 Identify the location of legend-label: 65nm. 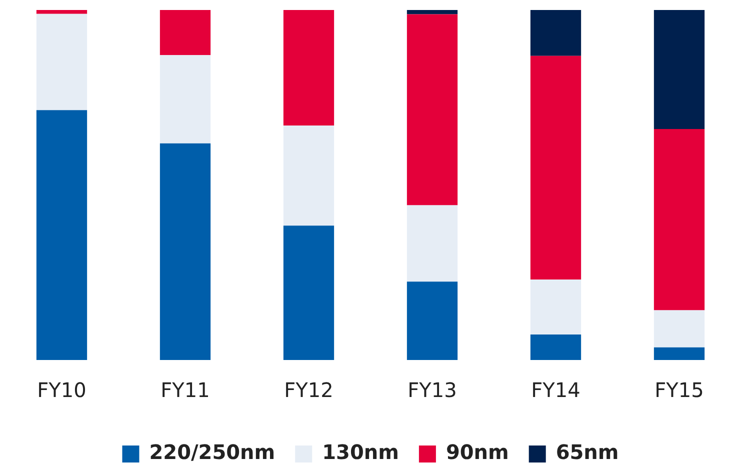
(587, 452).